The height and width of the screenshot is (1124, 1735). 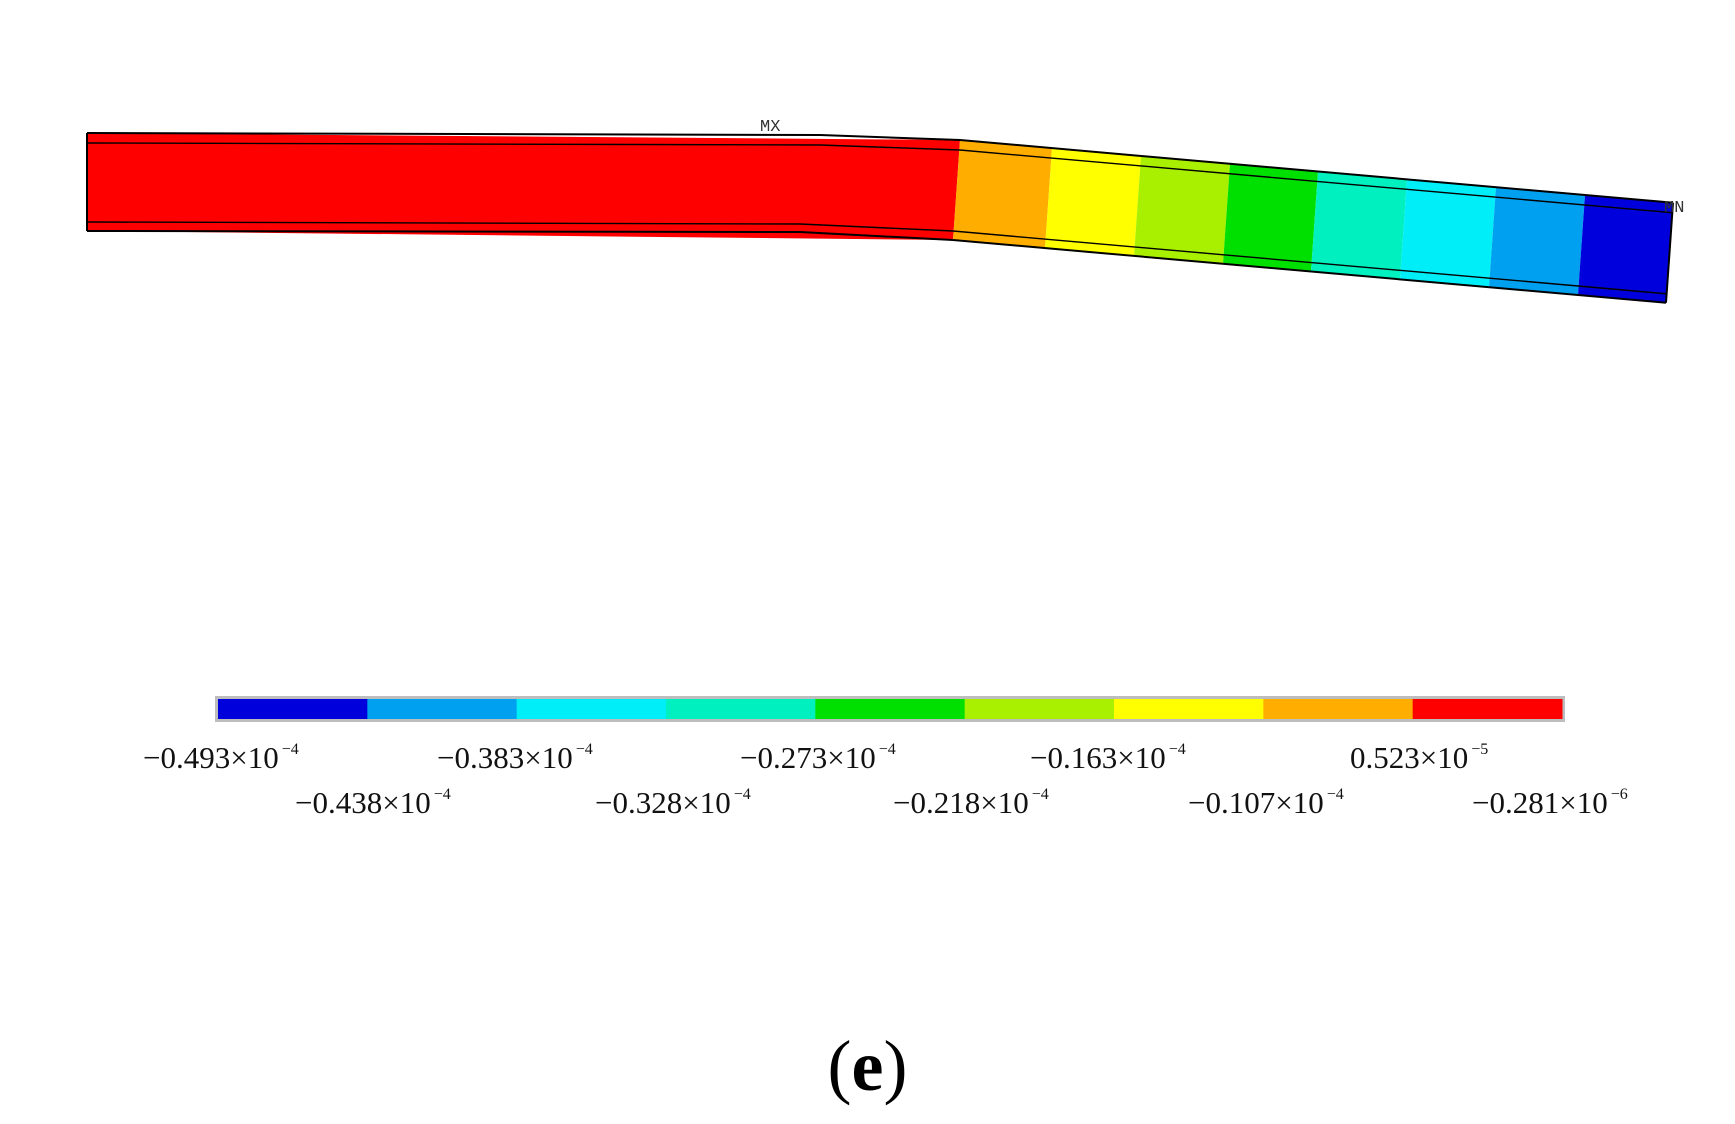 What do you see at coordinates (1540, 802) in the screenshot?
I see `legend-label-mantissa: −0.281×10` at bounding box center [1540, 802].